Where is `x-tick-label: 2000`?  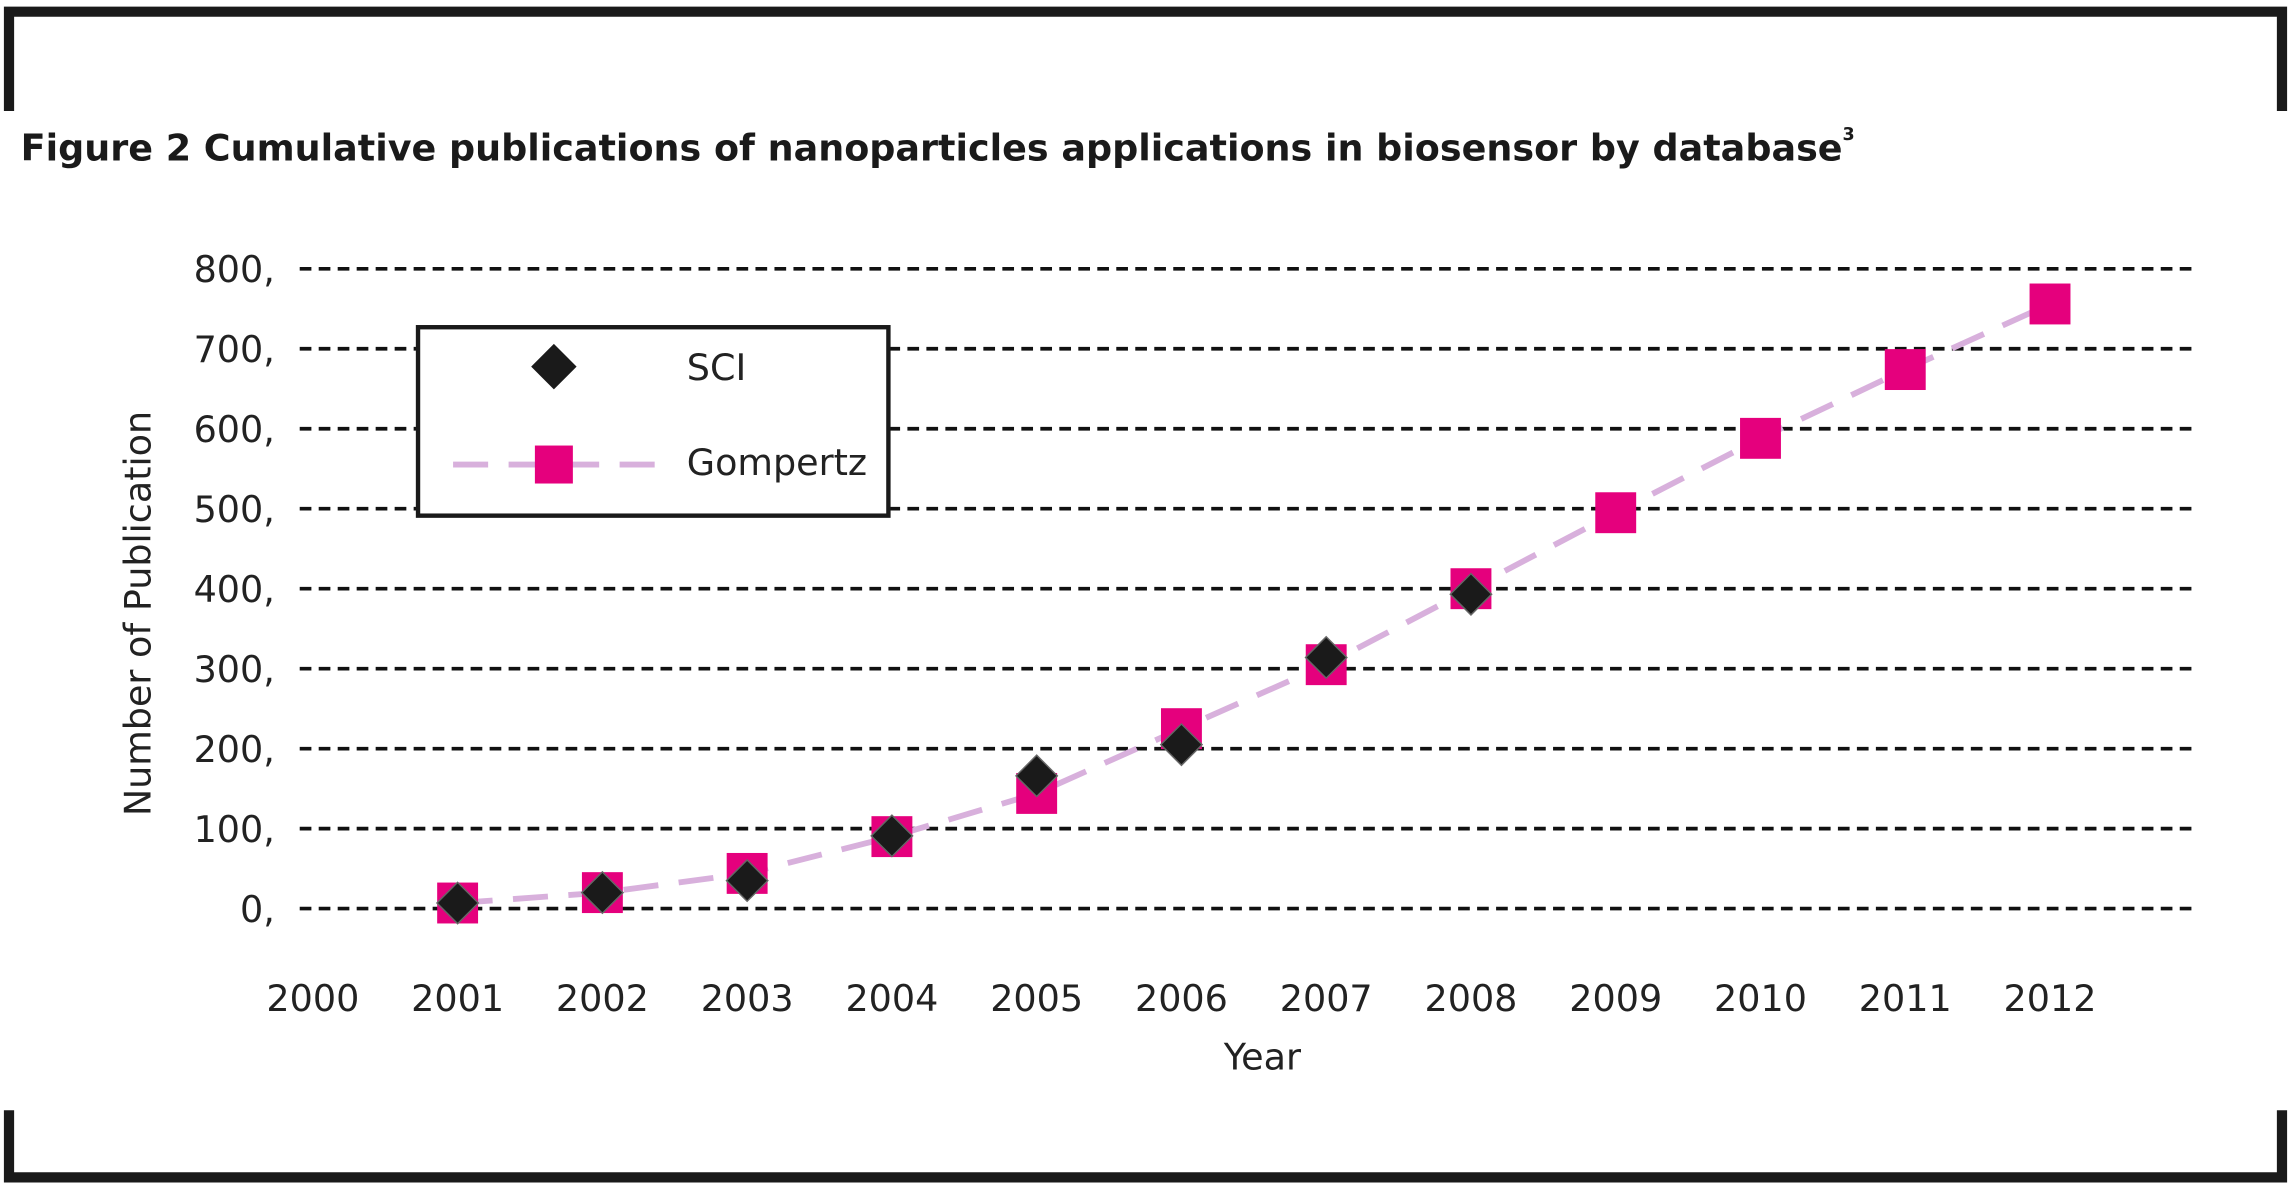
x-tick-label: 2000 is located at coordinates (312, 998).